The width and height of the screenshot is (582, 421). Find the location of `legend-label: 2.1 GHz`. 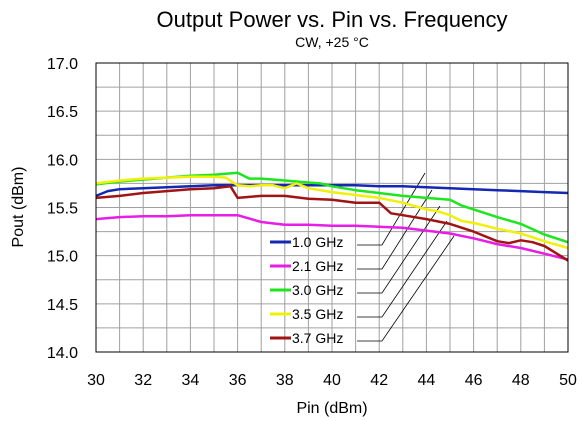

legend-label: 2.1 GHz is located at coordinates (317, 266).